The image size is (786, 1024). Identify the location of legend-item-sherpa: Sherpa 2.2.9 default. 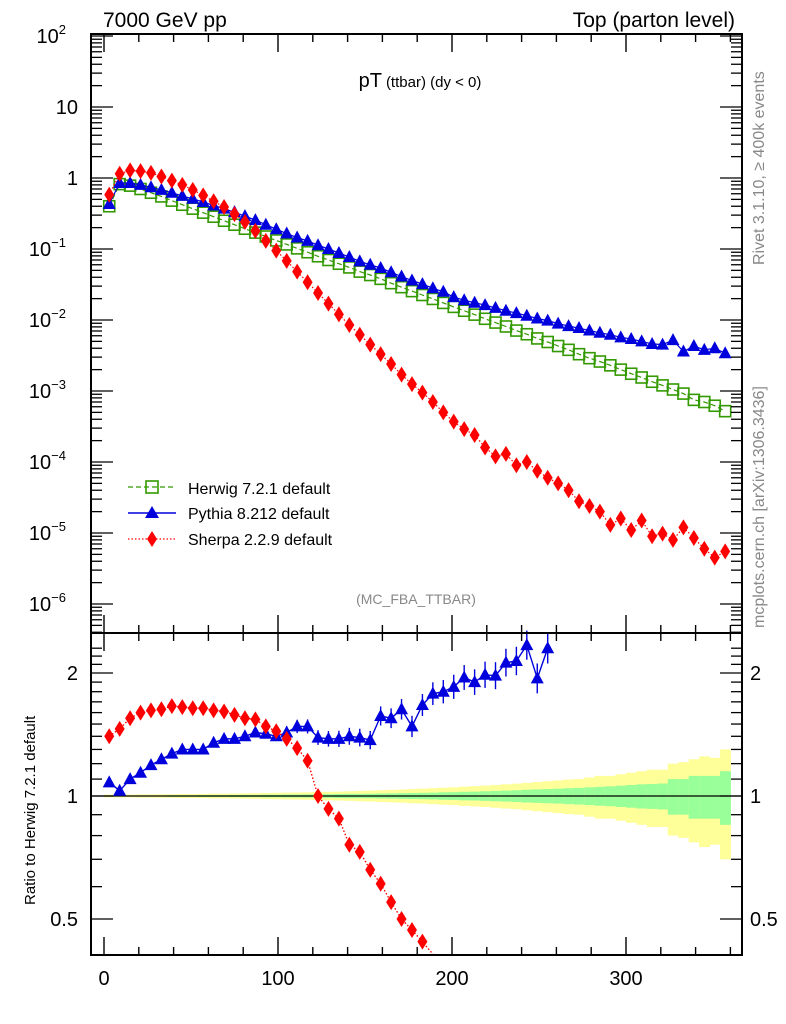
(230, 540).